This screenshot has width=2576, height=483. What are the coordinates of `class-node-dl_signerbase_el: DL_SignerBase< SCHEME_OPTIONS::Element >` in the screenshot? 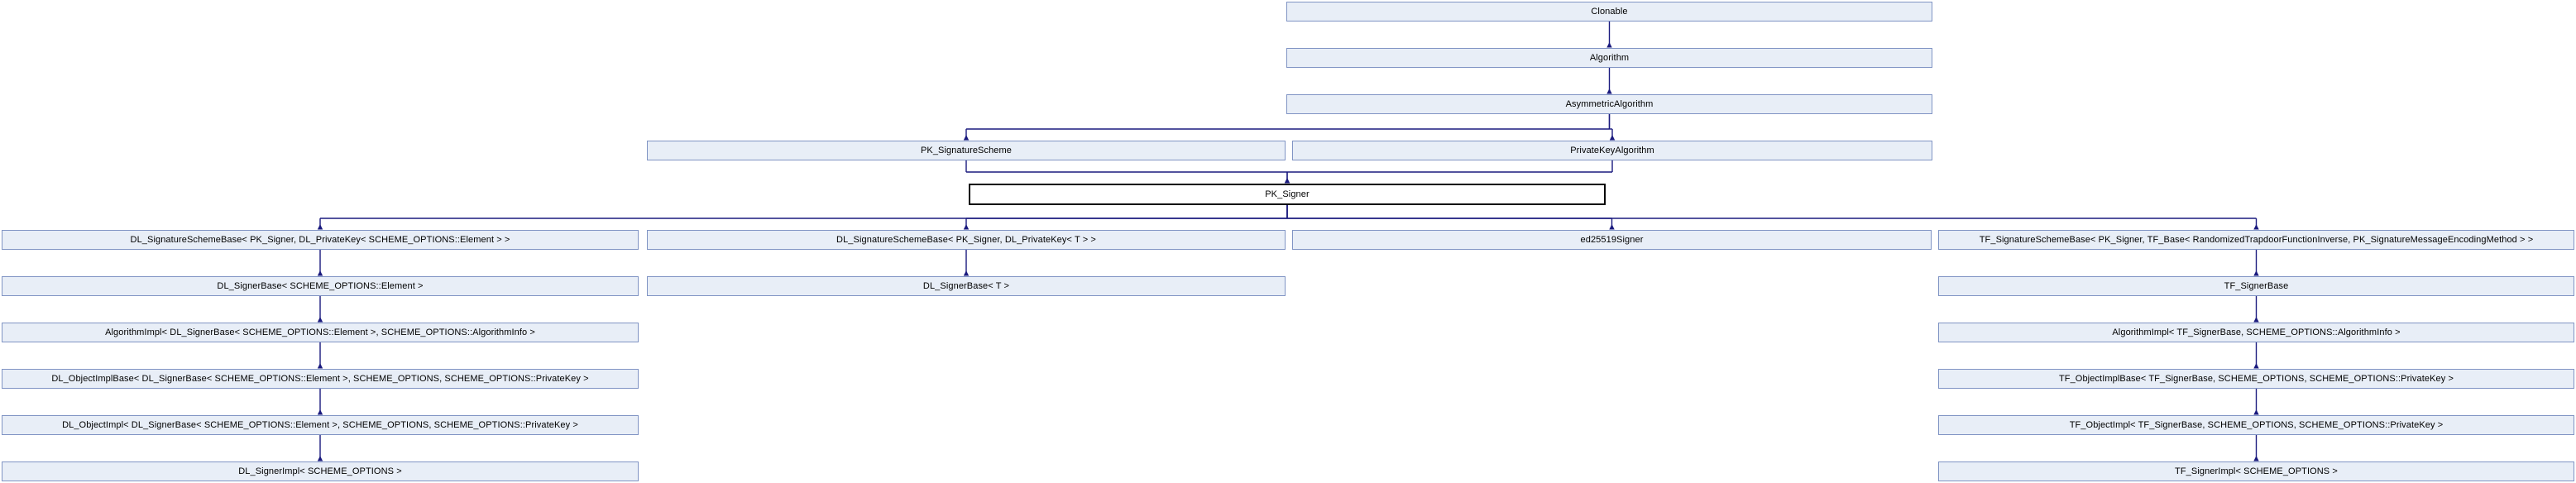 It's located at (320, 286).